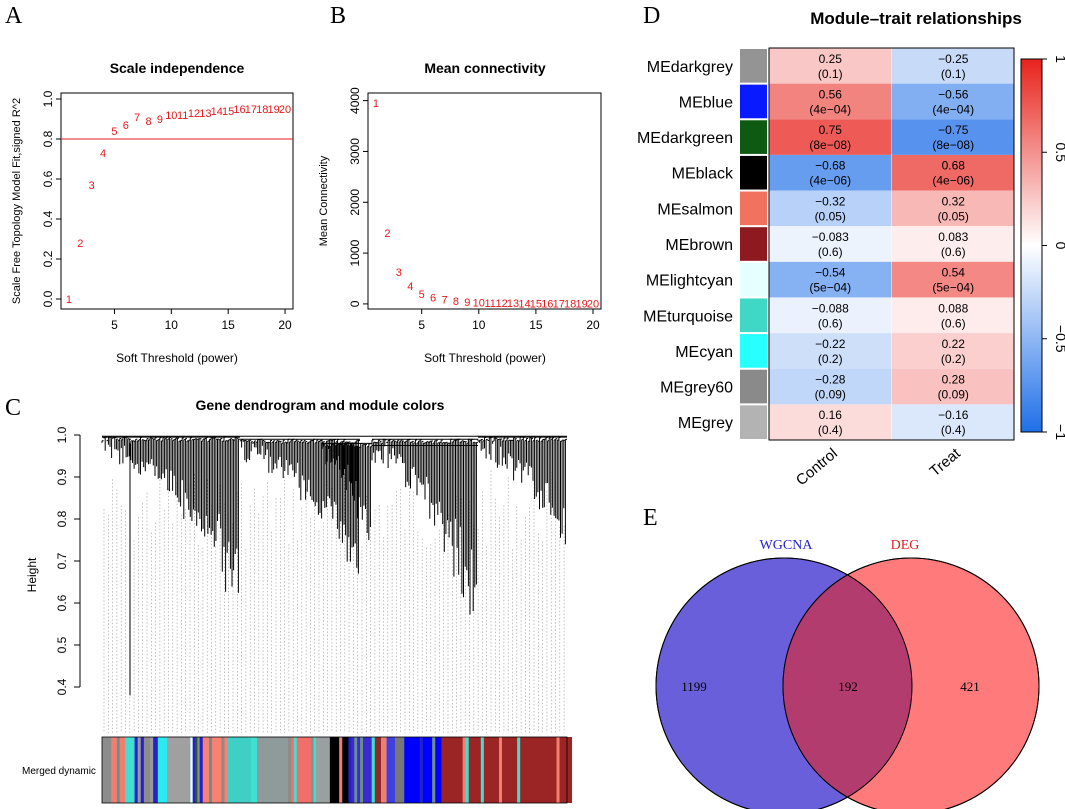 The width and height of the screenshot is (1065, 809). I want to click on cell-pvalue: (0.05), so click(830, 216).